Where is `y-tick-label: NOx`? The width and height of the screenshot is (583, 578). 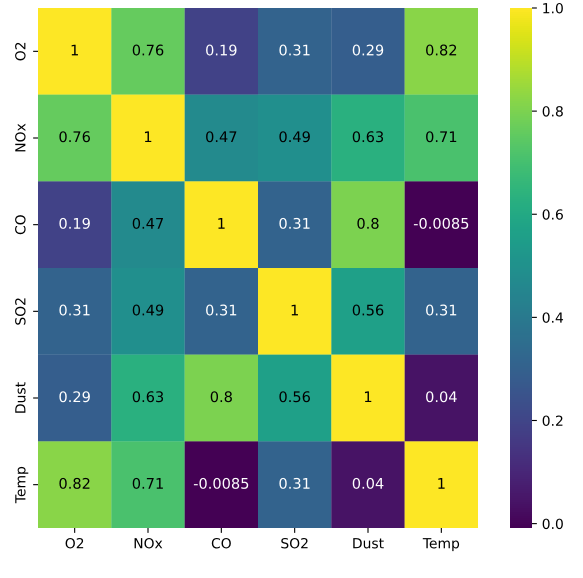
y-tick-label: NOx is located at coordinates (20, 138).